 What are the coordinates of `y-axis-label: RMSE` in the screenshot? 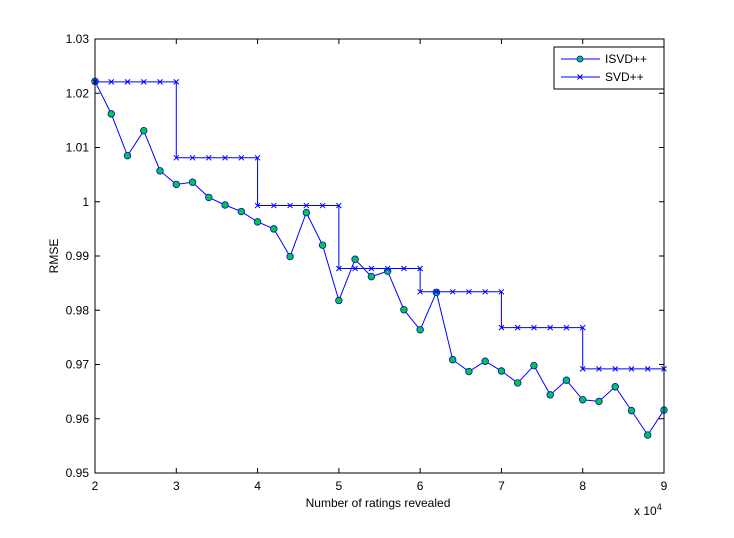 It's located at (54, 256).